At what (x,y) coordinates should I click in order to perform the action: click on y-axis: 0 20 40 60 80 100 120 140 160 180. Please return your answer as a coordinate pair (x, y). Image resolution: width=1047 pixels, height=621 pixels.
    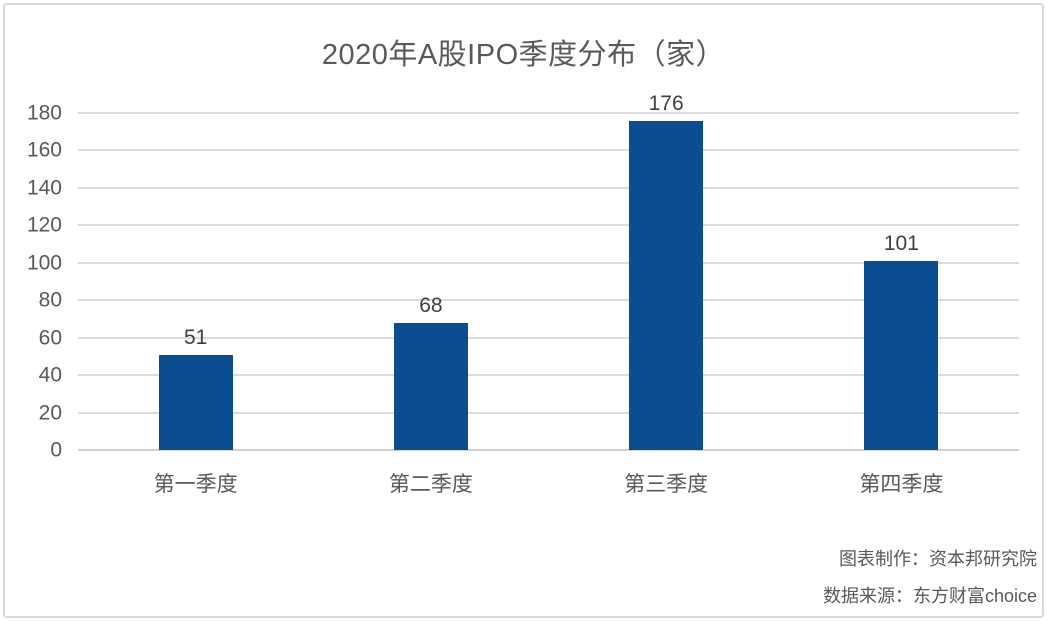
    Looking at the image, I should click on (31, 282).